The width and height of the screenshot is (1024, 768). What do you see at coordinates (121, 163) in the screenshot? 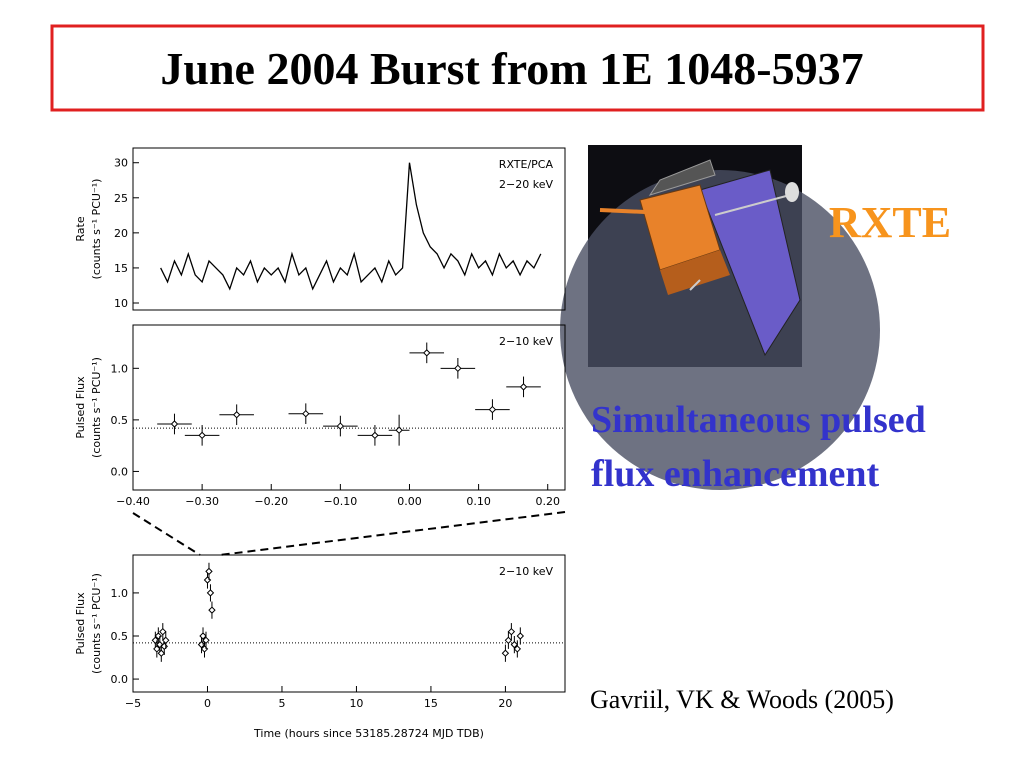
I see `y-tick-label: 30` at bounding box center [121, 163].